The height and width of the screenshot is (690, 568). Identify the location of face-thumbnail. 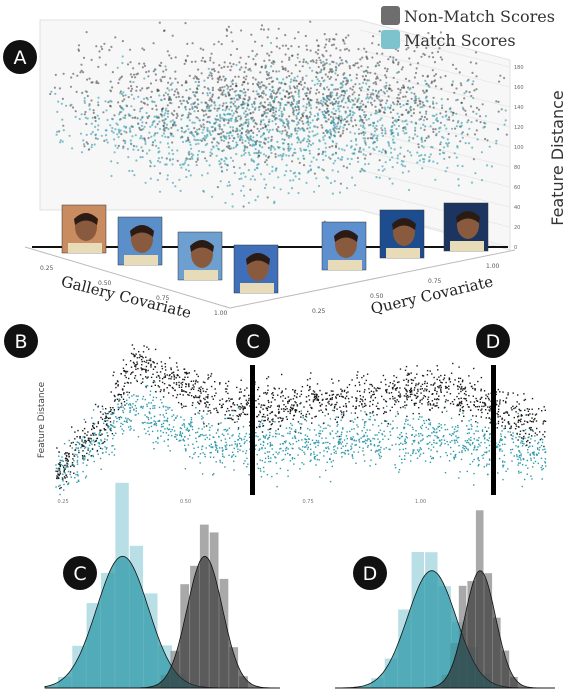
(140, 241).